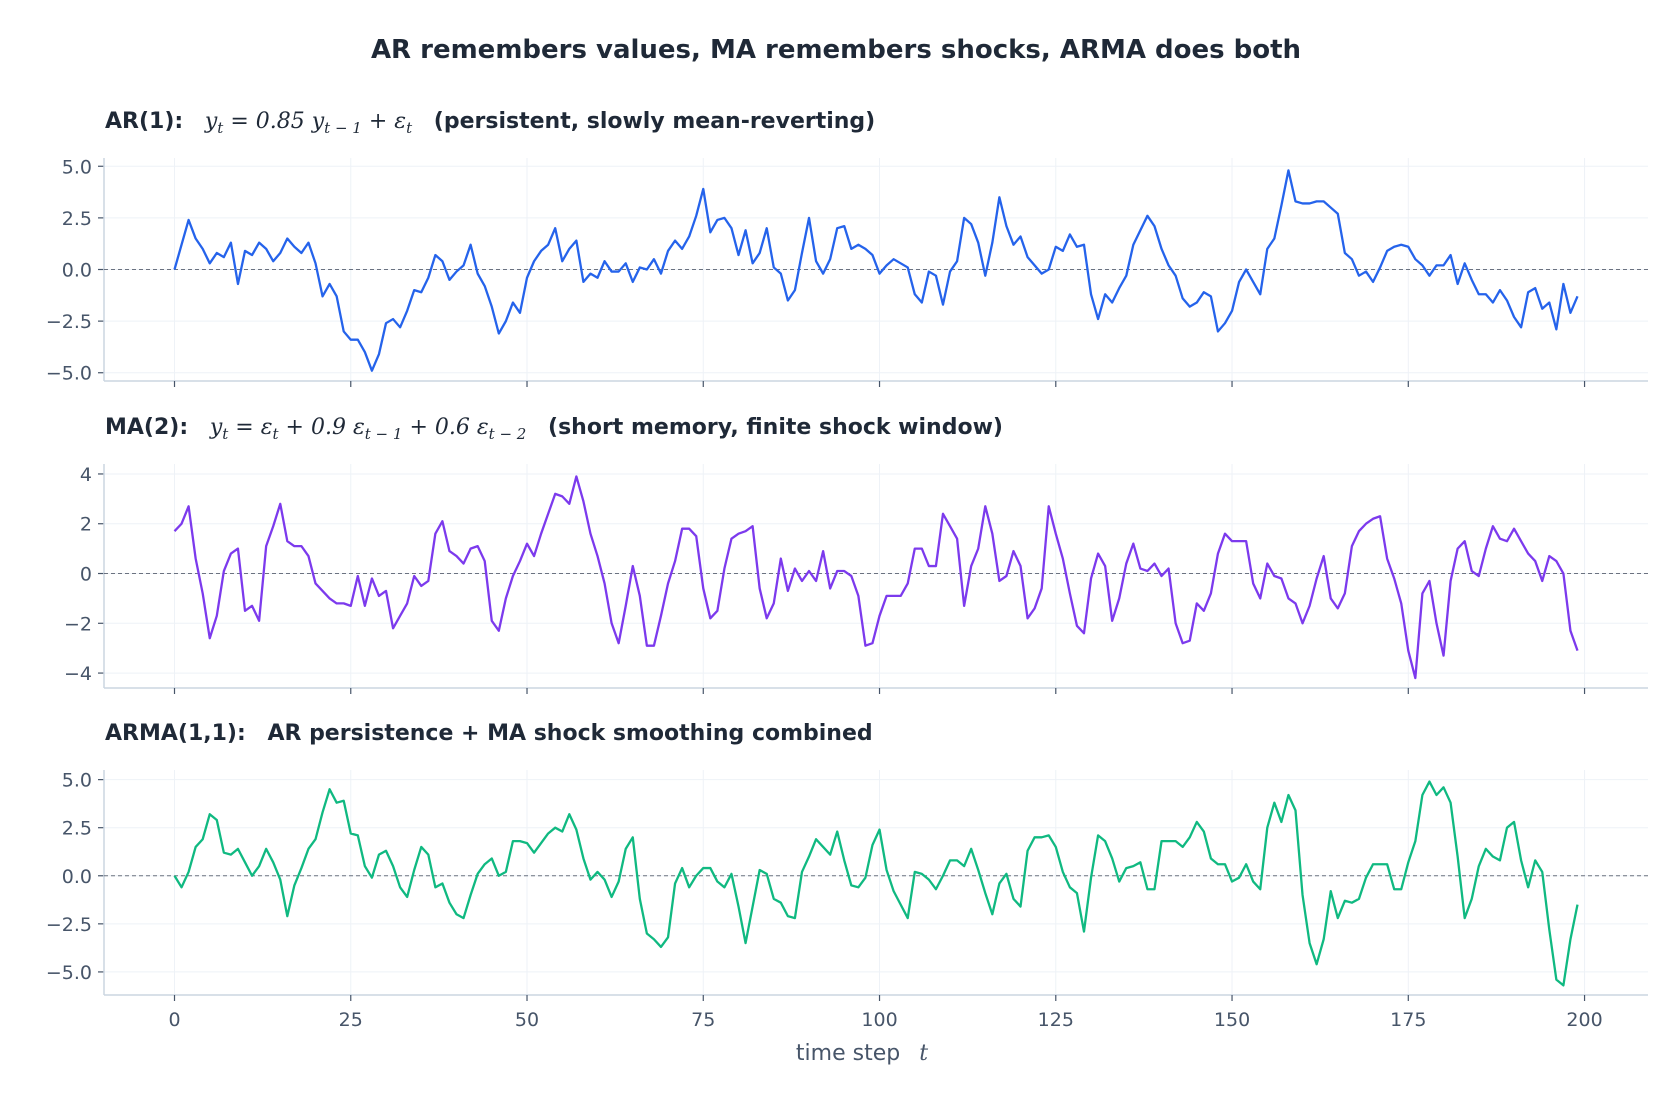 Image resolution: width=1675 pixels, height=1097 pixels. I want to click on x-axis-label: time step t, so click(862, 1053).